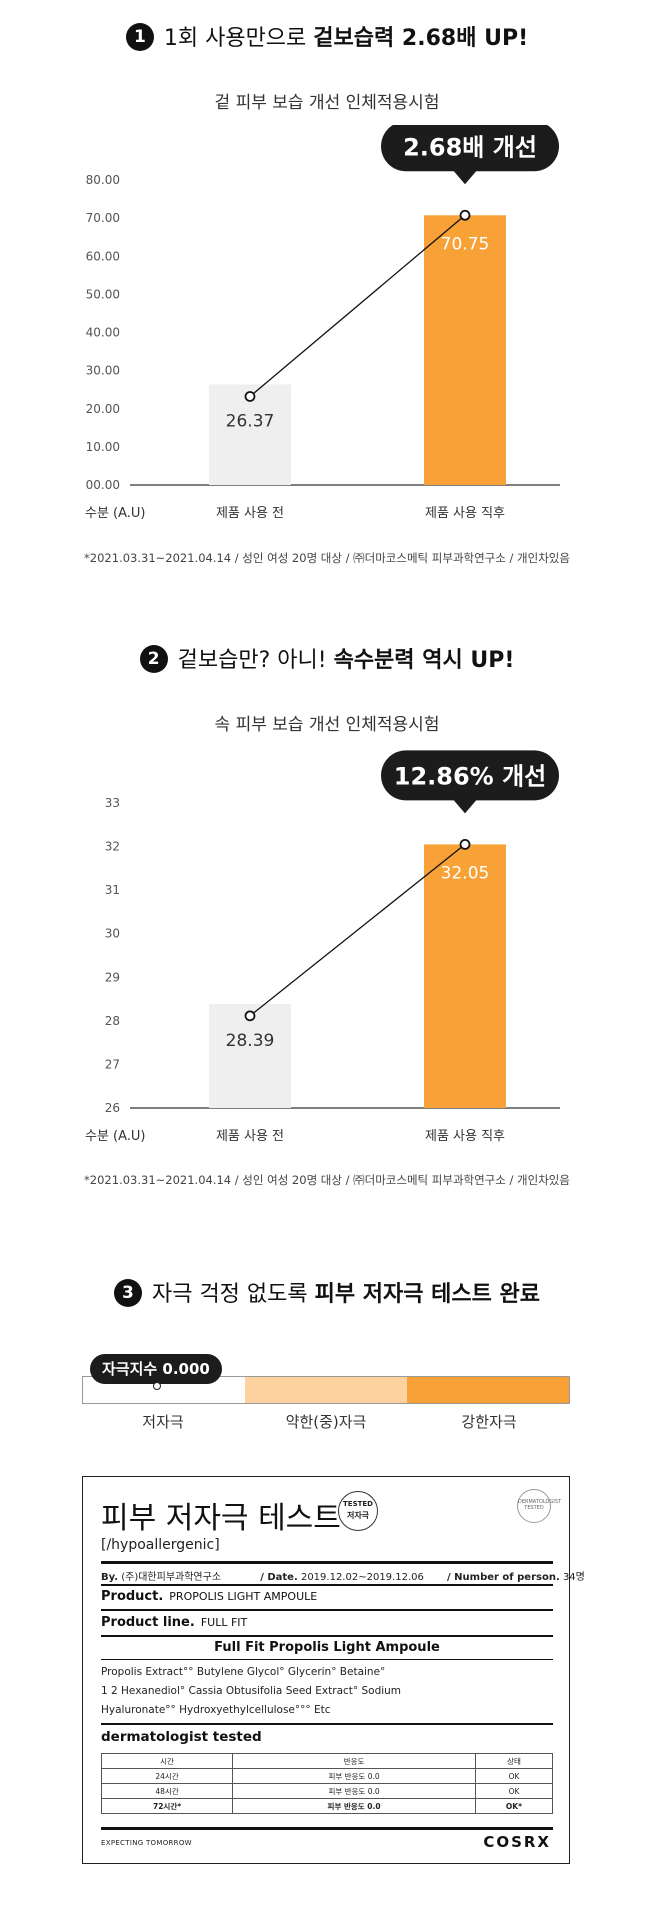  I want to click on table-cell: 24시간, so click(167, 1776).